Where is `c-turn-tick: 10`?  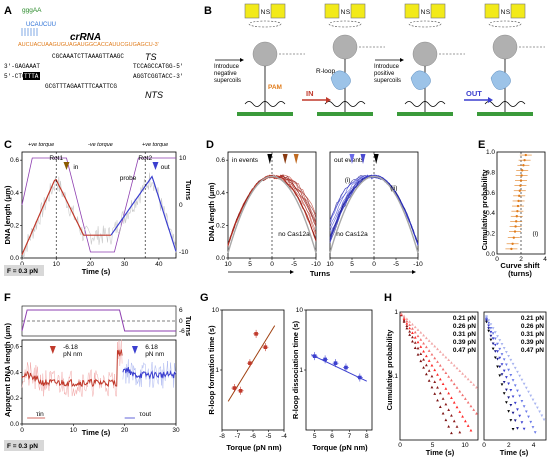 c-turn-tick: 10 is located at coordinates (183, 158).